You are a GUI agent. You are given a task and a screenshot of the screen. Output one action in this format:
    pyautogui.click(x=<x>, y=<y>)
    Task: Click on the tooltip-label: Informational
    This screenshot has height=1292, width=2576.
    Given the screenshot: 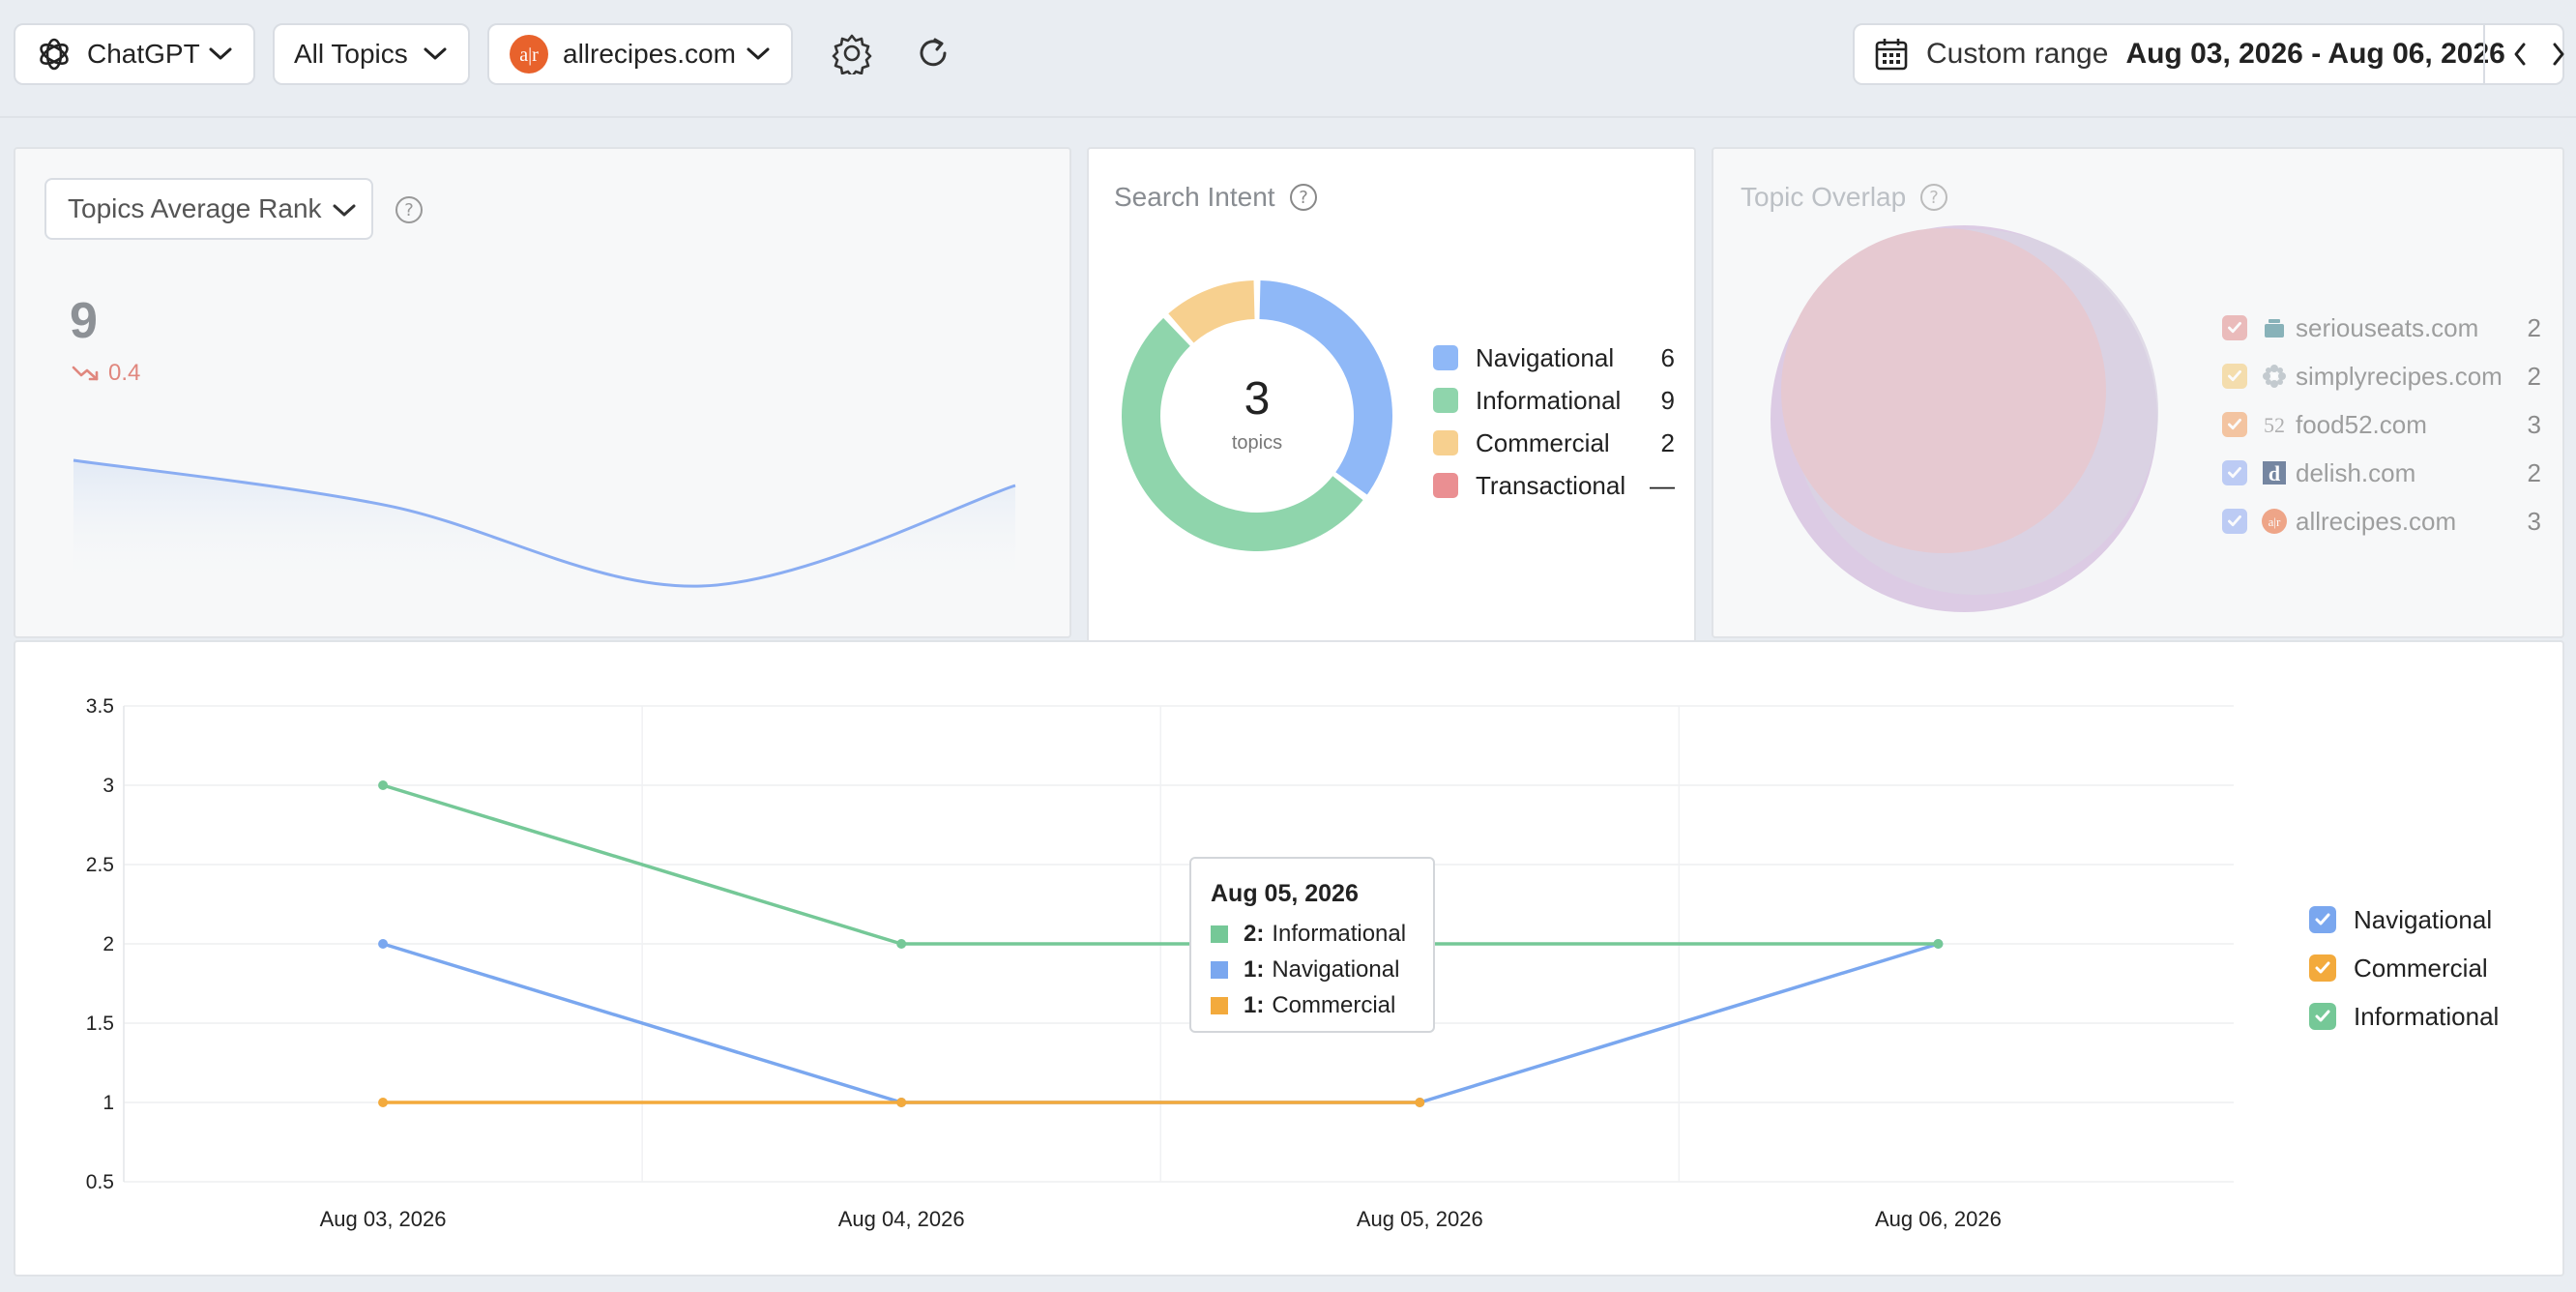 What is the action you would take?
    pyautogui.click(x=1339, y=933)
    